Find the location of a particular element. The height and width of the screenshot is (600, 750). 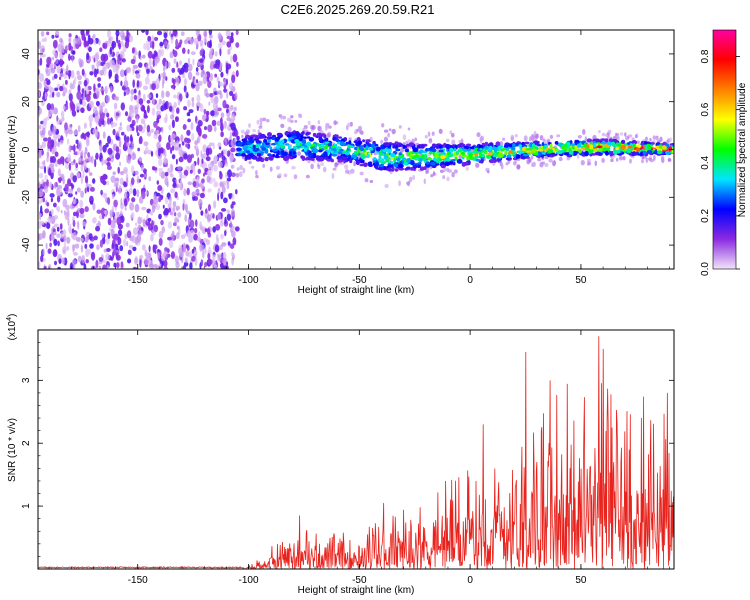

page-title: C2E6.2025.269.20.59.R21 is located at coordinates (357, 9).